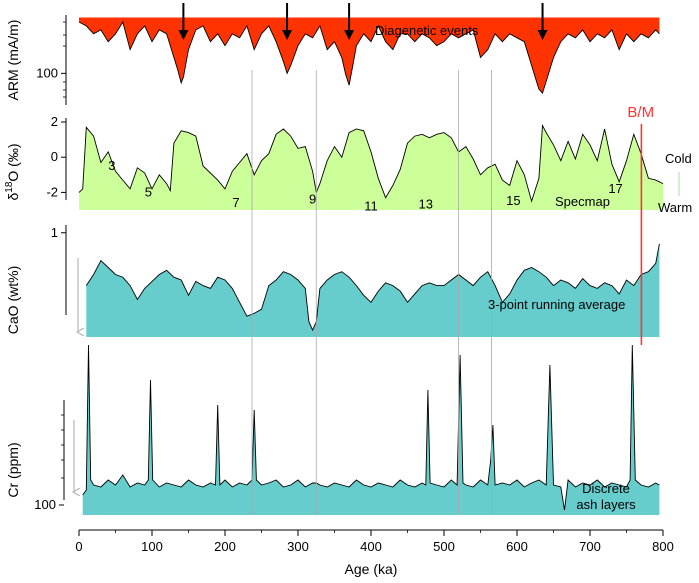 This screenshot has height=583, width=699. What do you see at coordinates (13, 60) in the screenshot?
I see `y-axis-label: ARM (mA/m)` at bounding box center [13, 60].